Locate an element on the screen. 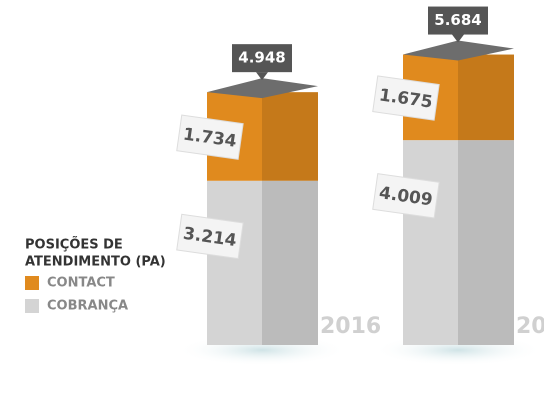 The image size is (544, 400). value-callout: 4.009 is located at coordinates (406, 196).